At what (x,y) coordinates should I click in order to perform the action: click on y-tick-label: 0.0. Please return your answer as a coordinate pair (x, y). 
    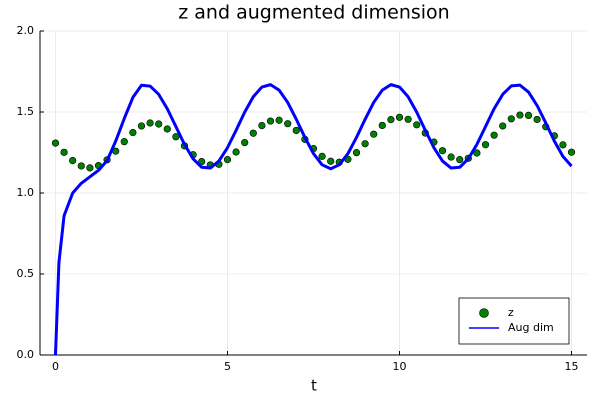
    Looking at the image, I should click on (26, 354).